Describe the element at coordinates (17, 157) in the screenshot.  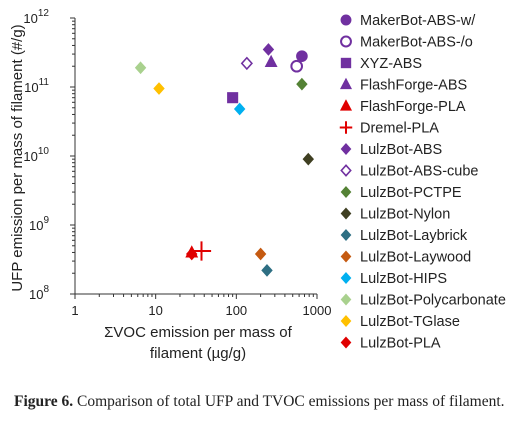
I see `y-axis-label: UFP emission per mass of filament (#/g)` at that location.